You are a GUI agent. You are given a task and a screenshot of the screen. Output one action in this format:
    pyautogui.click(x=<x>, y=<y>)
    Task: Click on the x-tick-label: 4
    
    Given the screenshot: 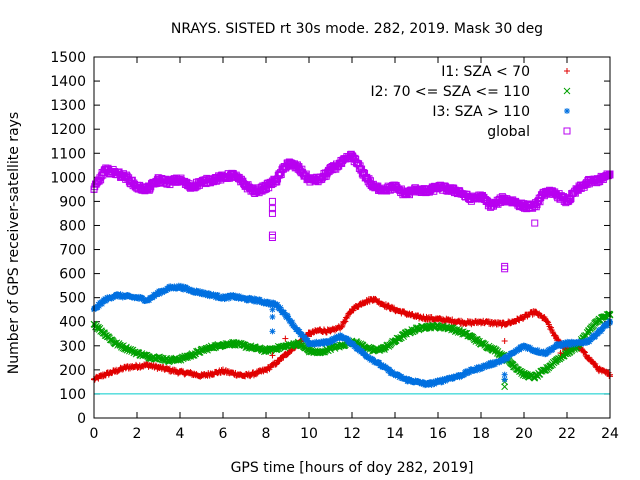 What is the action you would take?
    pyautogui.click(x=180, y=434)
    